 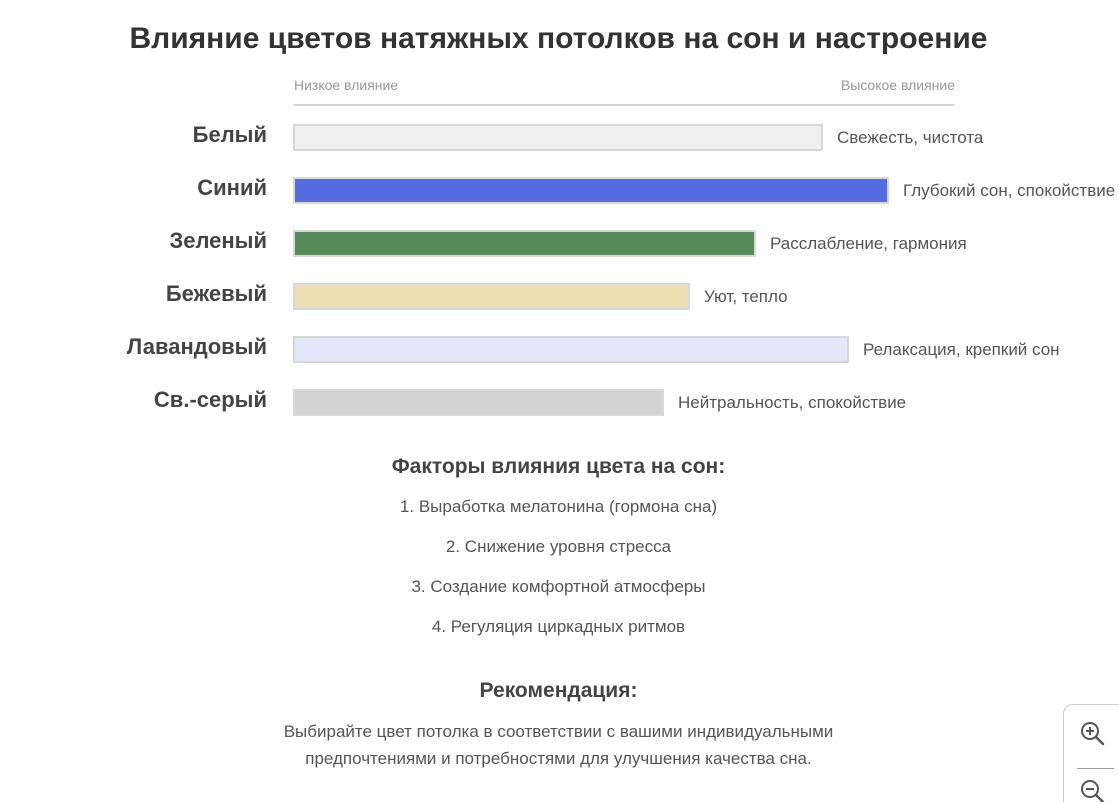 I want to click on factor-item: 3. Создание комфортной атмосферы, so click(x=558, y=586).